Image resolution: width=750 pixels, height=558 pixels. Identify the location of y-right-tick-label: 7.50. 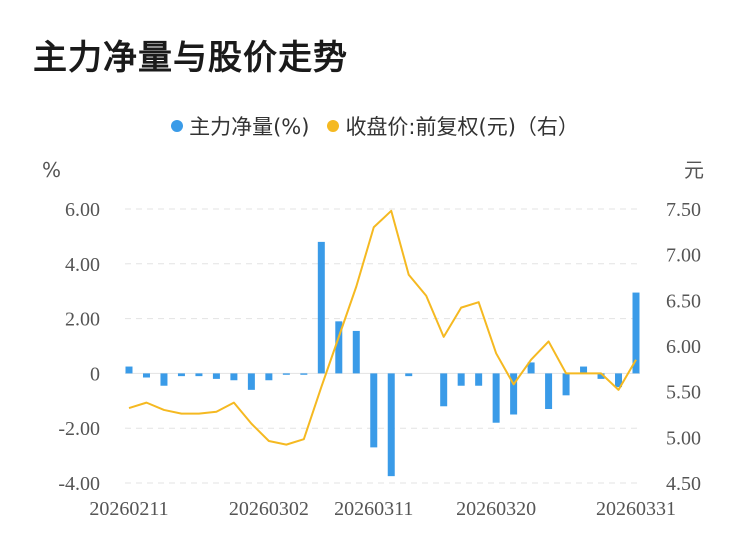
(683, 210).